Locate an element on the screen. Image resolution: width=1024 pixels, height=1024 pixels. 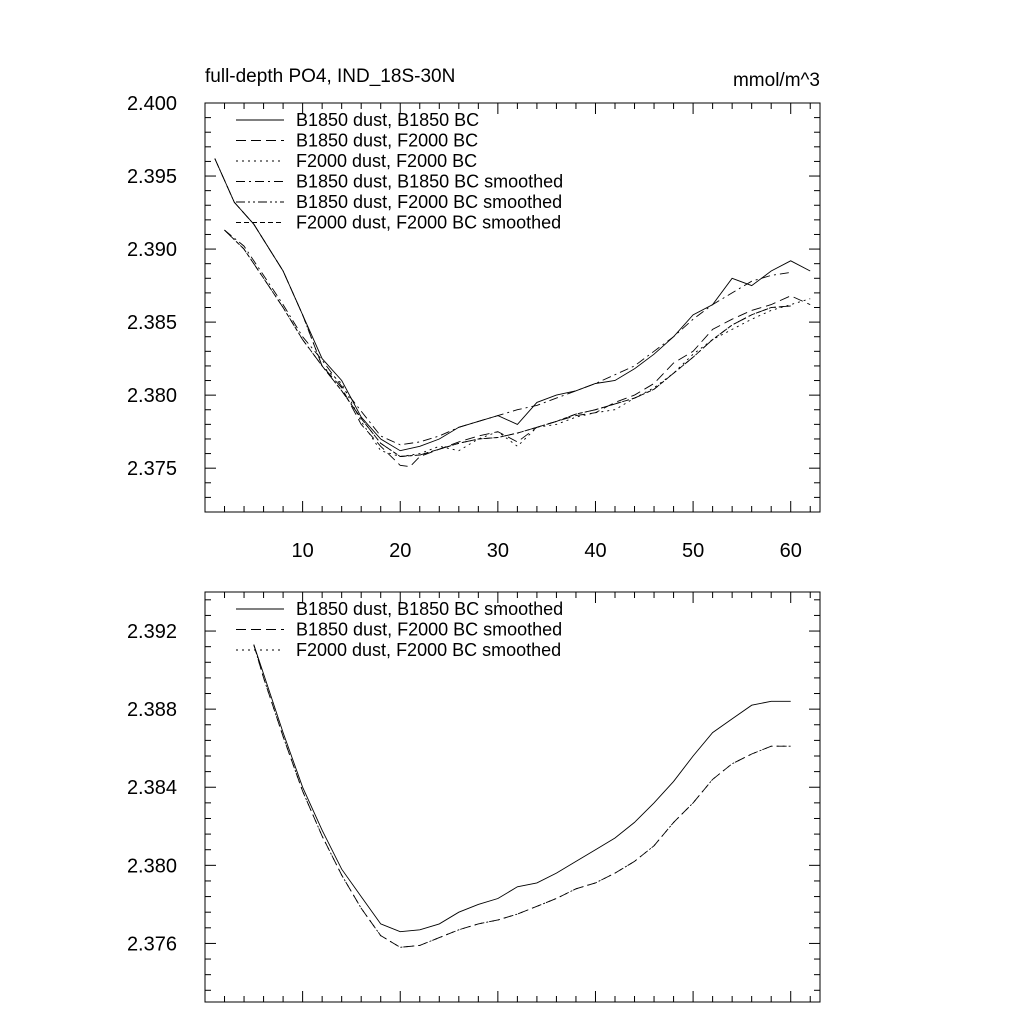
x-tick-labels: 10 20 30 40 50 60 is located at coordinates (546, 551).